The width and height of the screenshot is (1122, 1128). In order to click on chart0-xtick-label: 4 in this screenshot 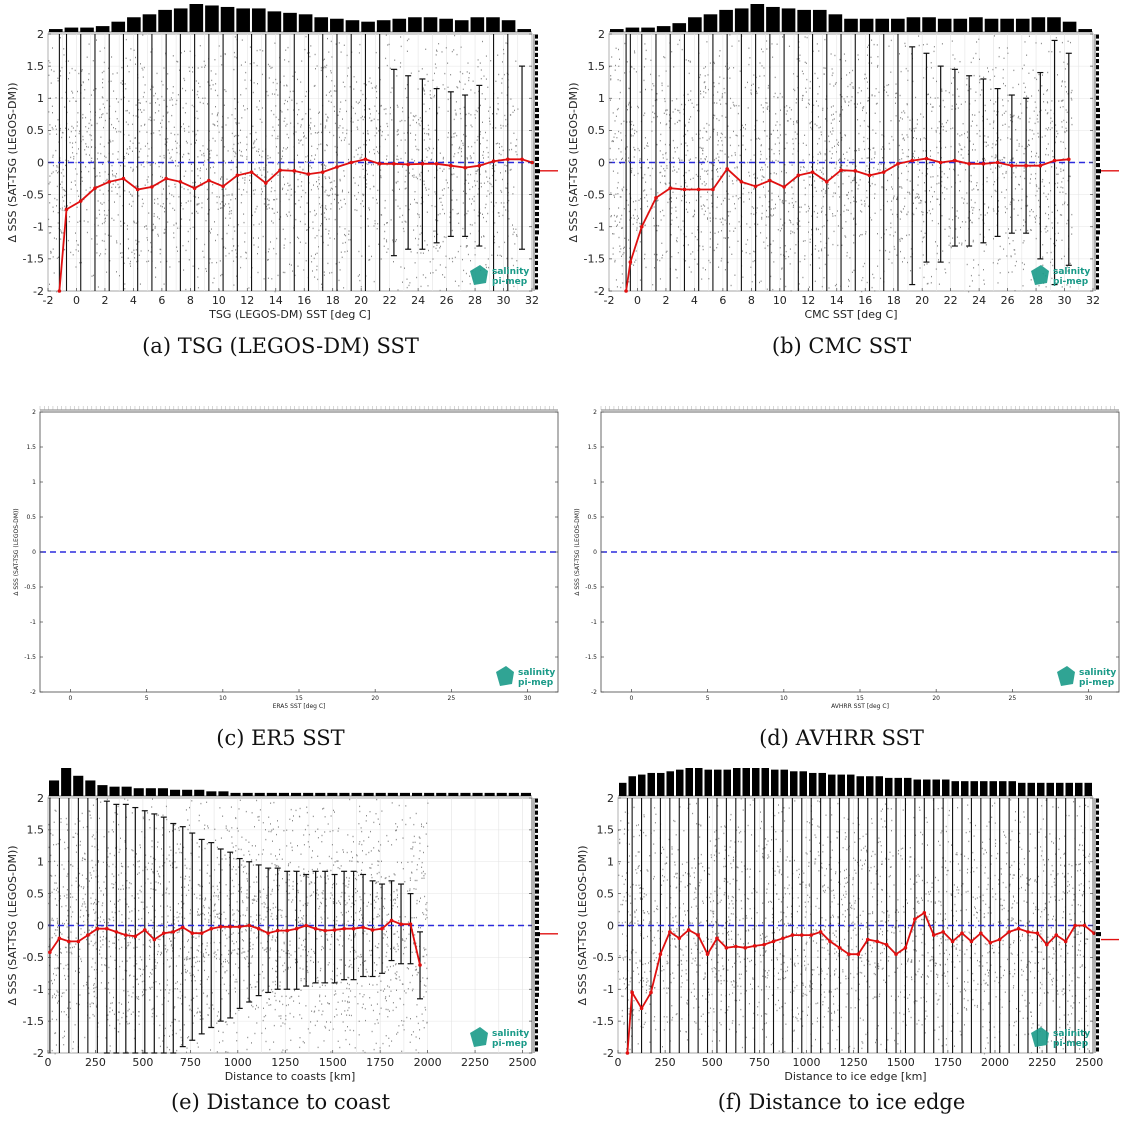, I will do `click(133, 300)`.